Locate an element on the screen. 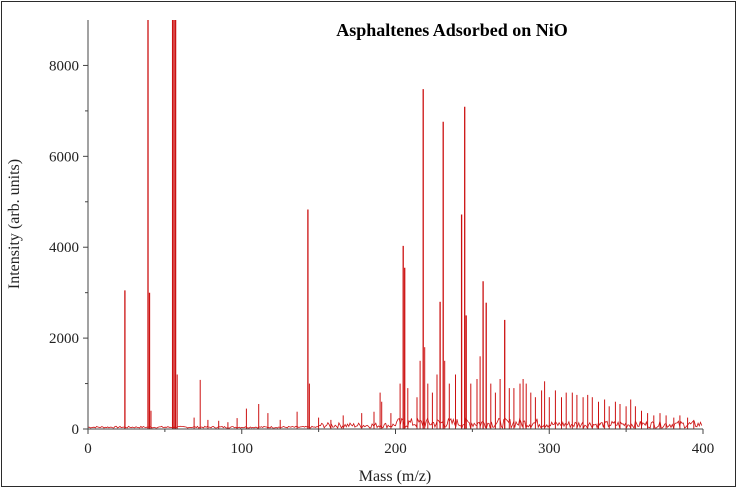 Image resolution: width=739 pixels, height=490 pixels. x-tick-label: 300 is located at coordinates (549, 449).